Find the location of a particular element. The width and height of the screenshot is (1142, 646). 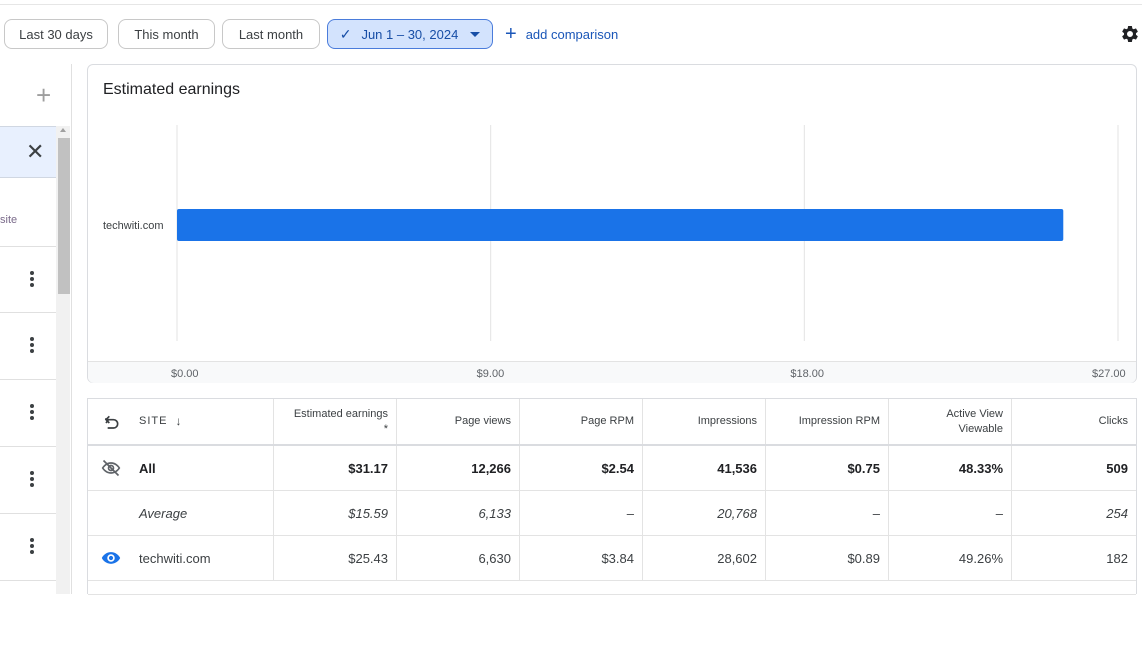

site-header-label: SITE is located at coordinates (153, 421).